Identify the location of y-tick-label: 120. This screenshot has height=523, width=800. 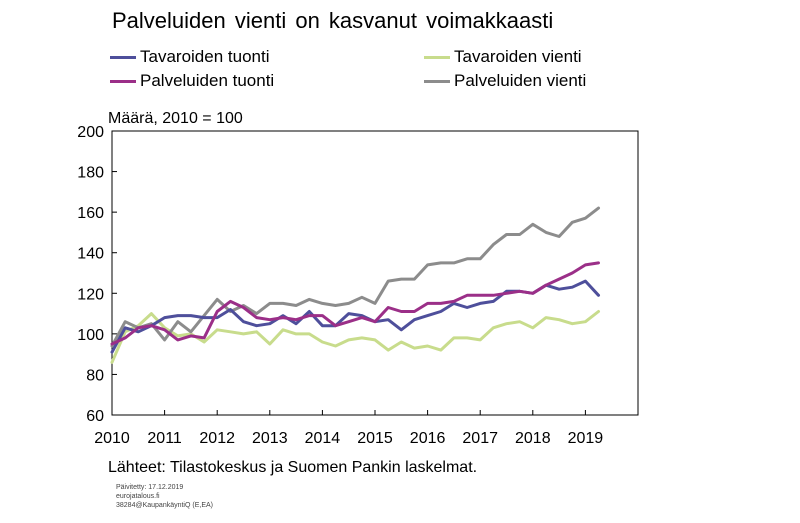
(90, 294).